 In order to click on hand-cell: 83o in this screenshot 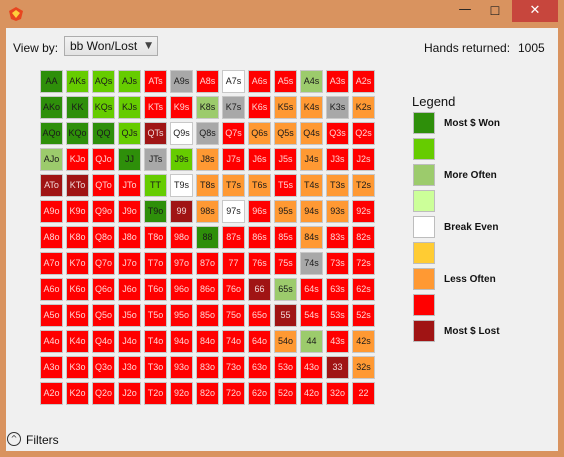, I will do `click(207, 367)`.